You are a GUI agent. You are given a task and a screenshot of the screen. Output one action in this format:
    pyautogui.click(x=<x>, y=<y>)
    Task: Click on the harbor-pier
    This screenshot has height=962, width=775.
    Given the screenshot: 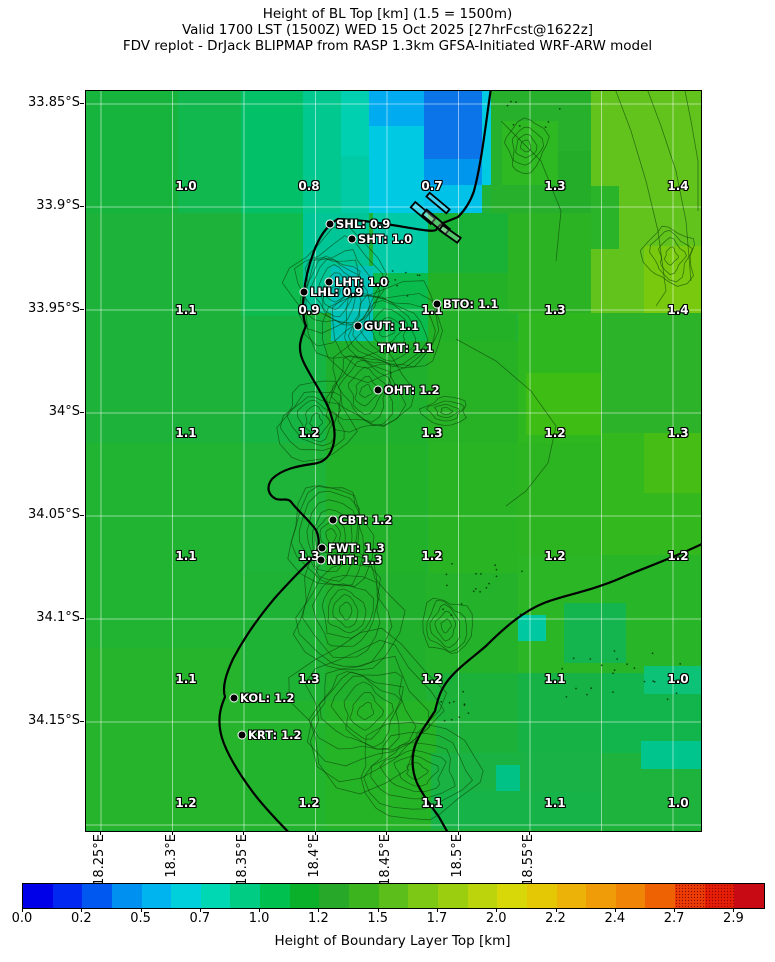 What is the action you would take?
    pyautogui.click(x=450, y=234)
    